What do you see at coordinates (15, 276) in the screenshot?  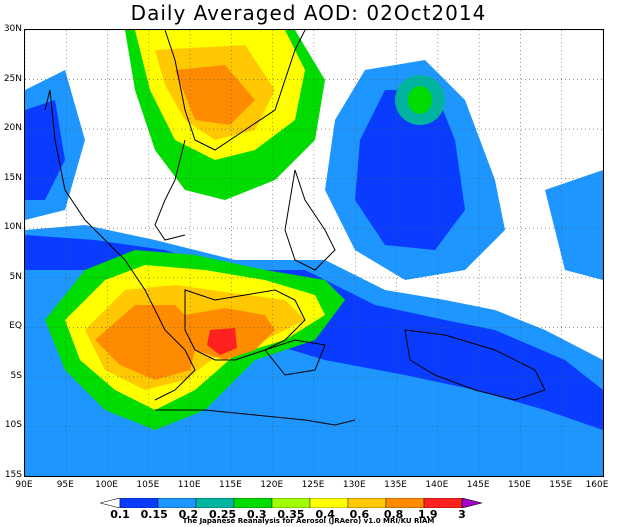 I see `lat-tick-label: 5N` at bounding box center [15, 276].